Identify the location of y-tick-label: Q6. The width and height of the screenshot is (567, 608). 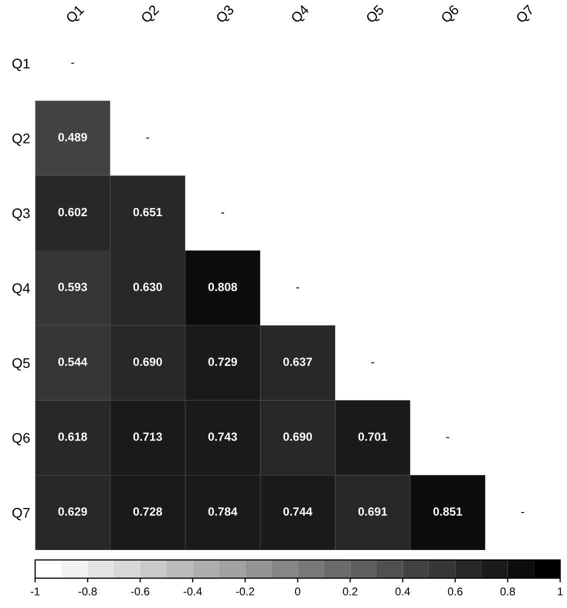
(21, 439).